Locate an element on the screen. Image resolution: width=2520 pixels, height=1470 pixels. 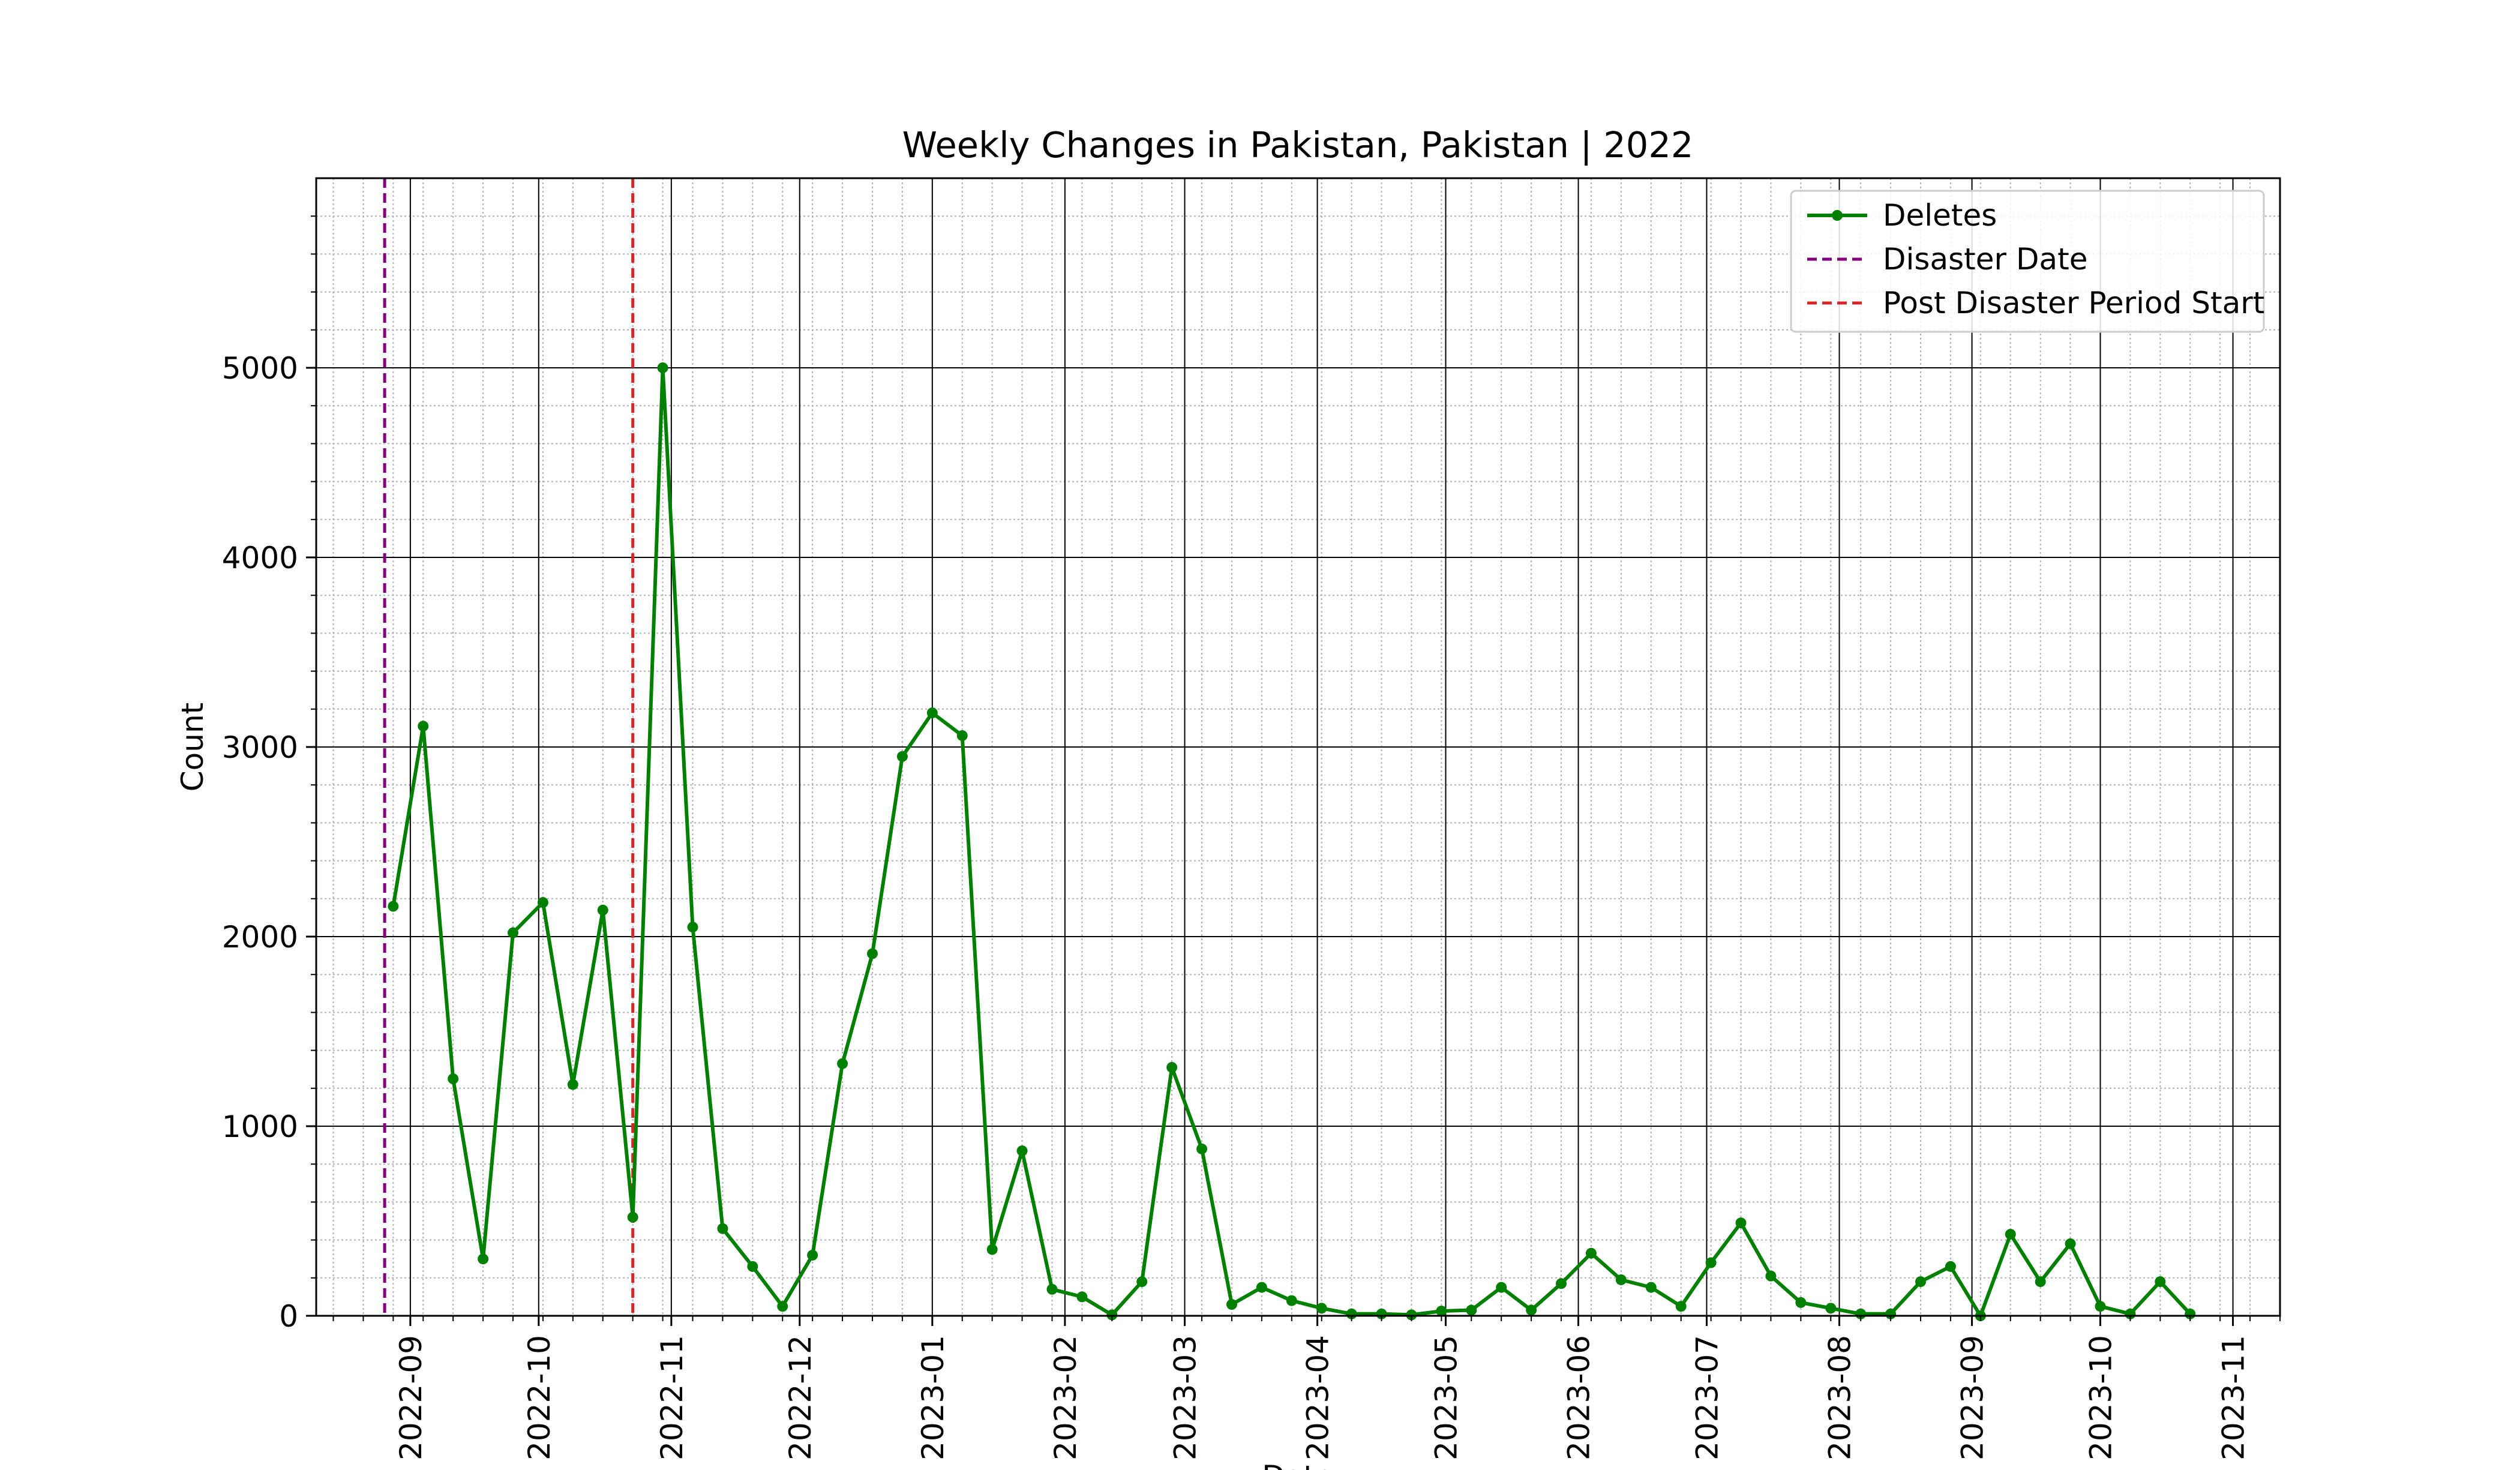
x-tick-label: 2022-09 is located at coordinates (411, 1398).